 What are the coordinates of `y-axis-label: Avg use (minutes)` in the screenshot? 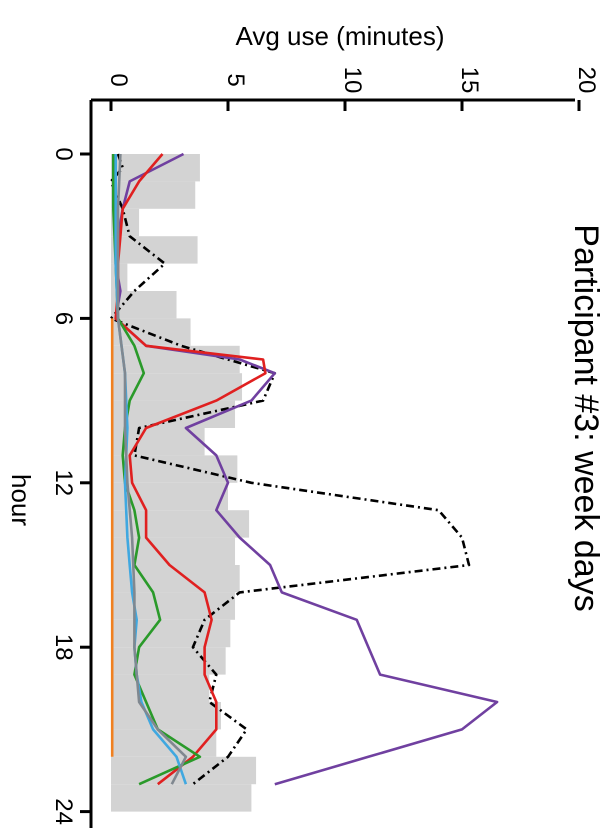 It's located at (339, 36).